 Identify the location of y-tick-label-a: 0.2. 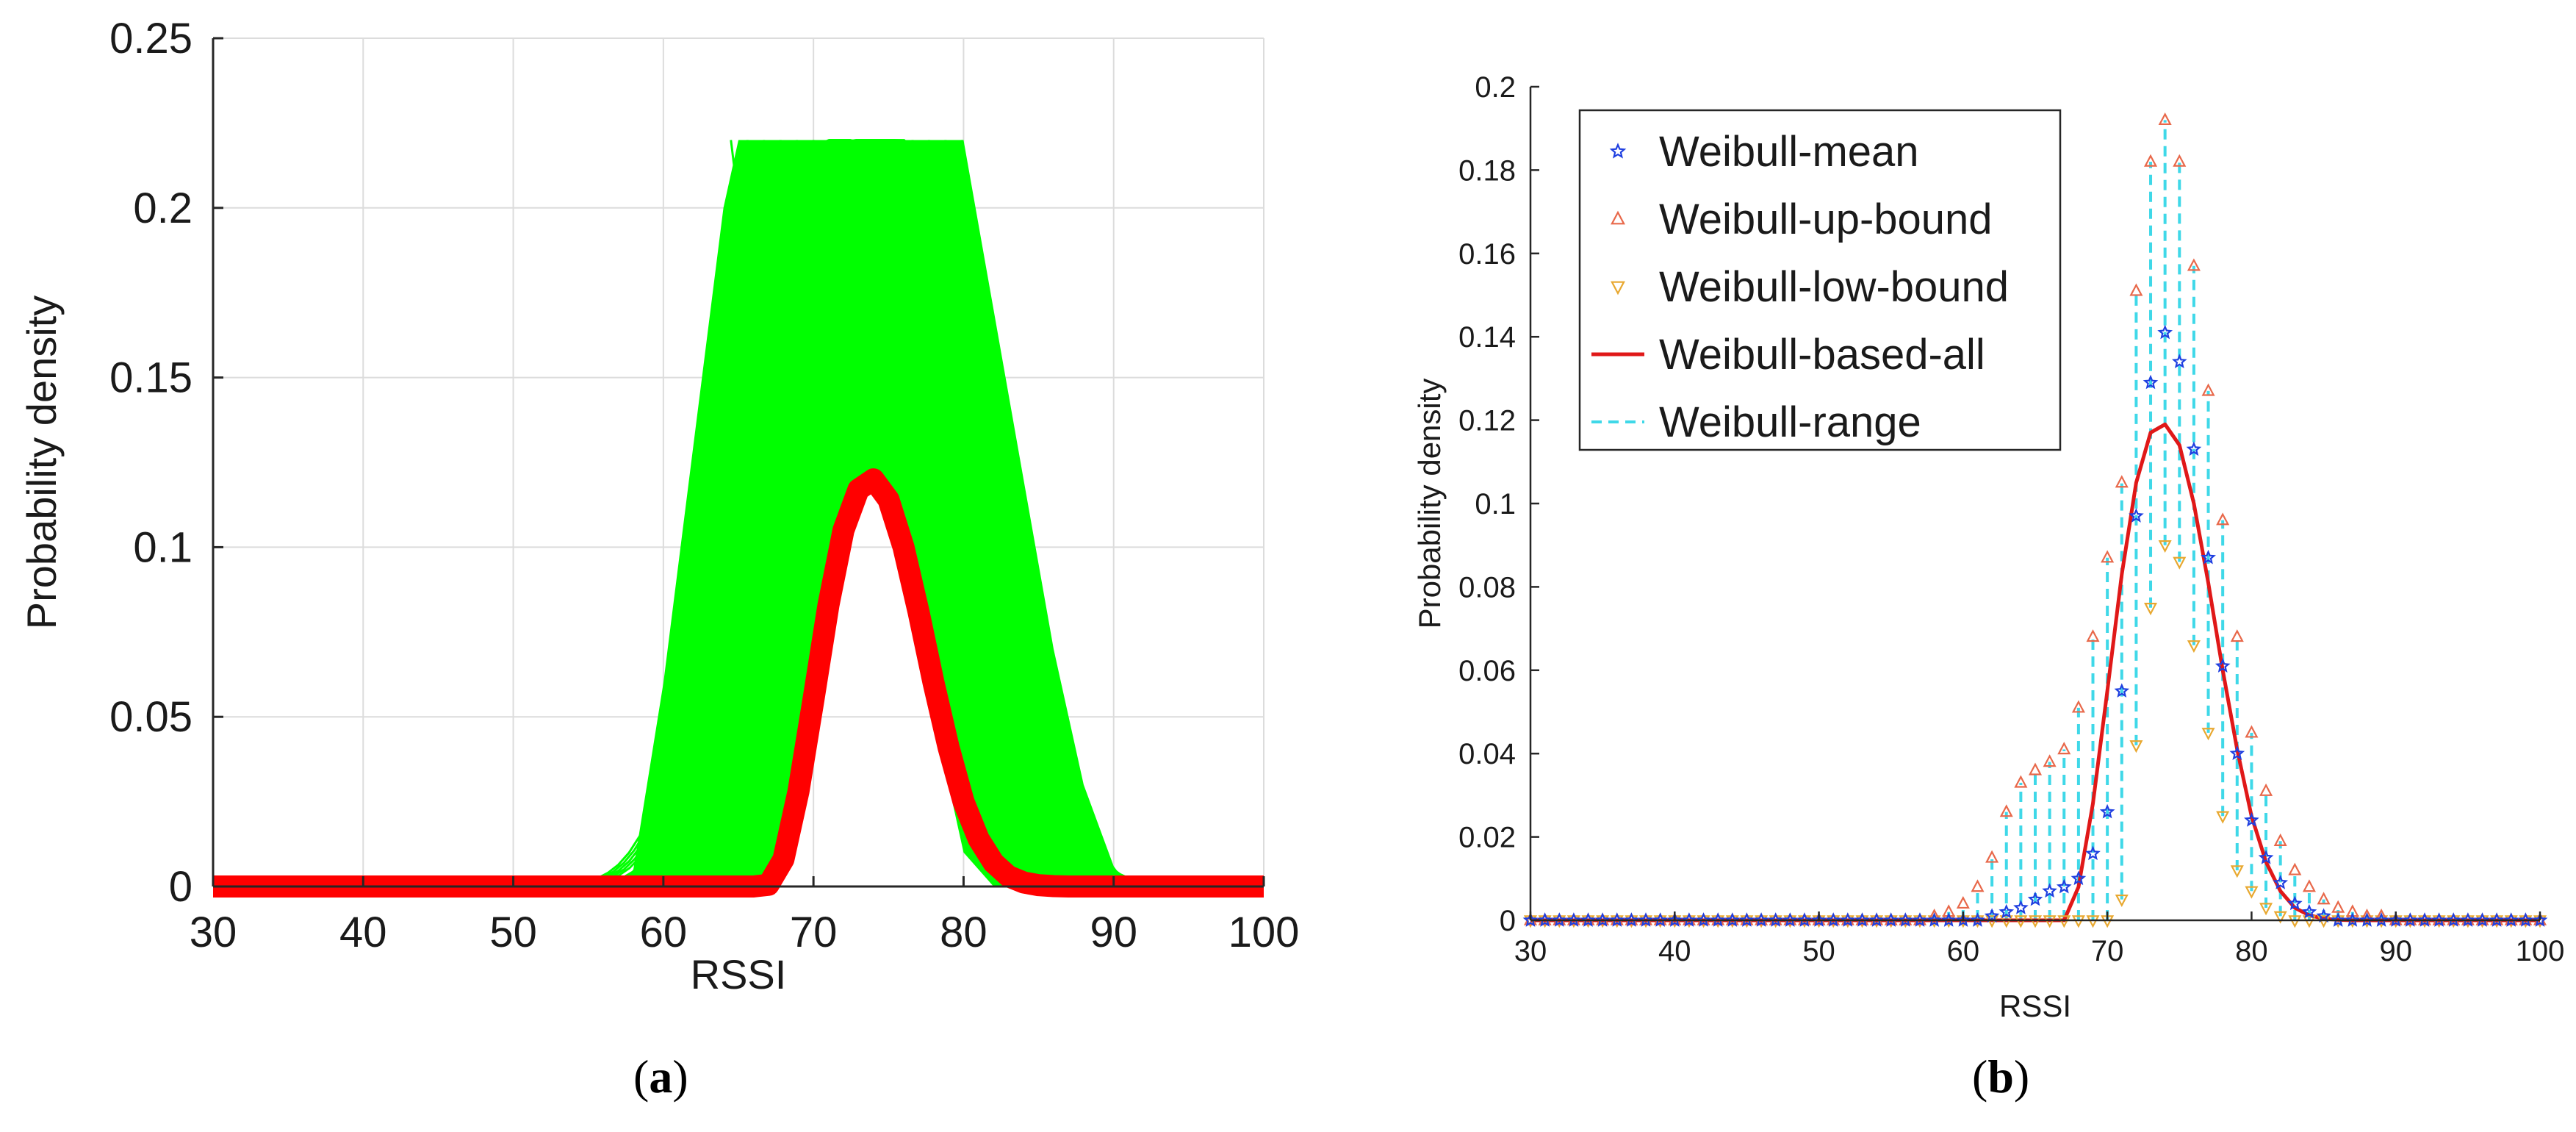
(163, 208).